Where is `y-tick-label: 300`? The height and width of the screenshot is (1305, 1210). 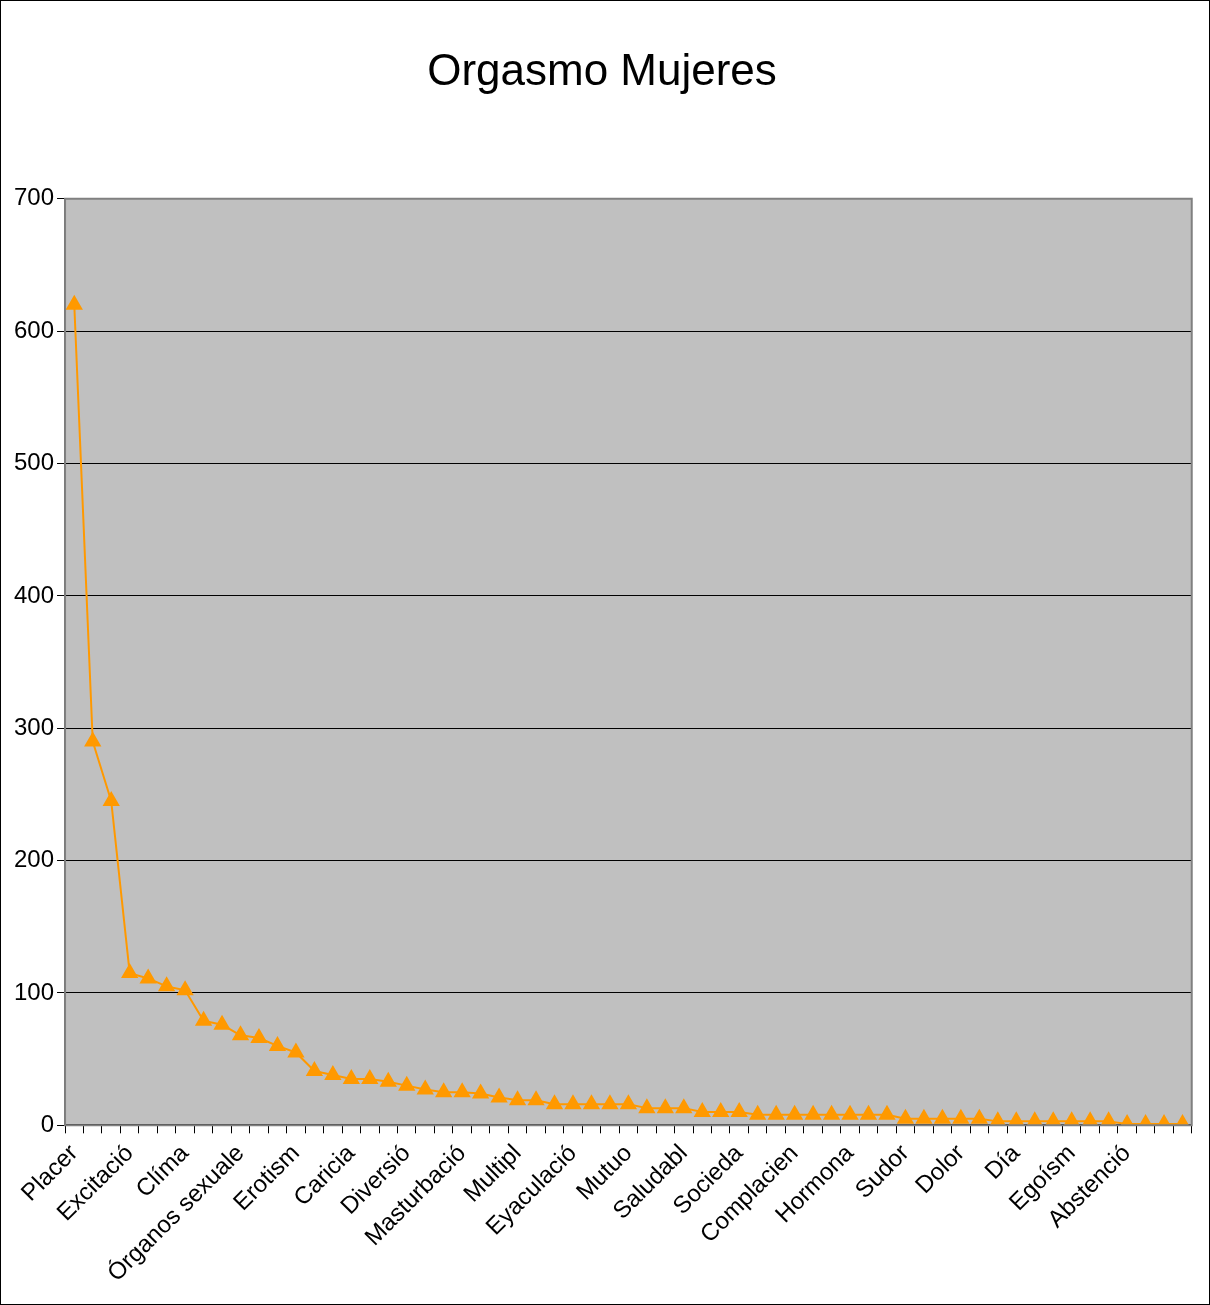 y-tick-label: 300 is located at coordinates (34, 726).